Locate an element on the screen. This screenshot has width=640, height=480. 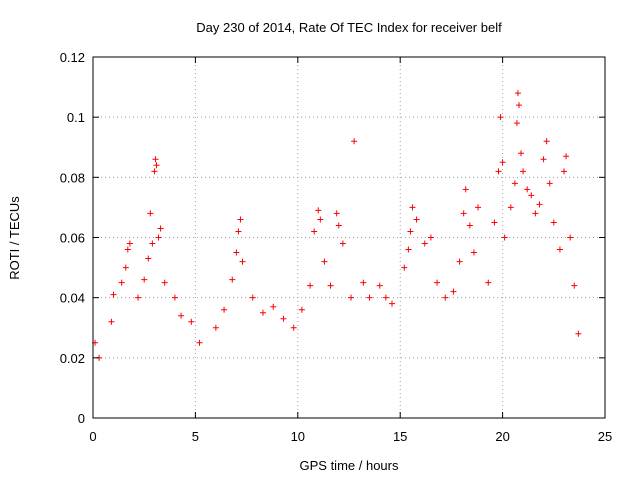
x-tick-label: 25 is located at coordinates (605, 436).